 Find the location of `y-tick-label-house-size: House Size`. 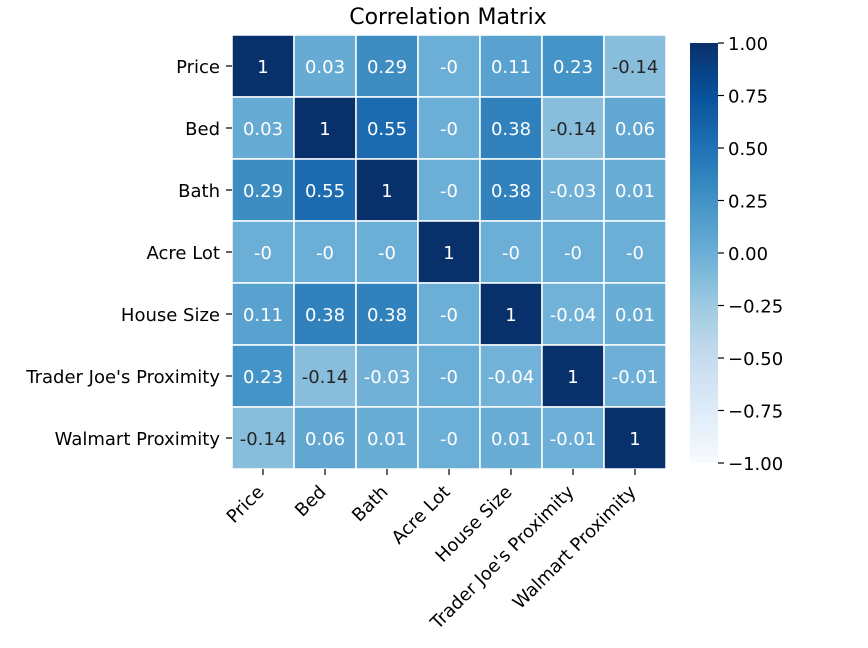

y-tick-label-house-size: House Size is located at coordinates (170, 315).